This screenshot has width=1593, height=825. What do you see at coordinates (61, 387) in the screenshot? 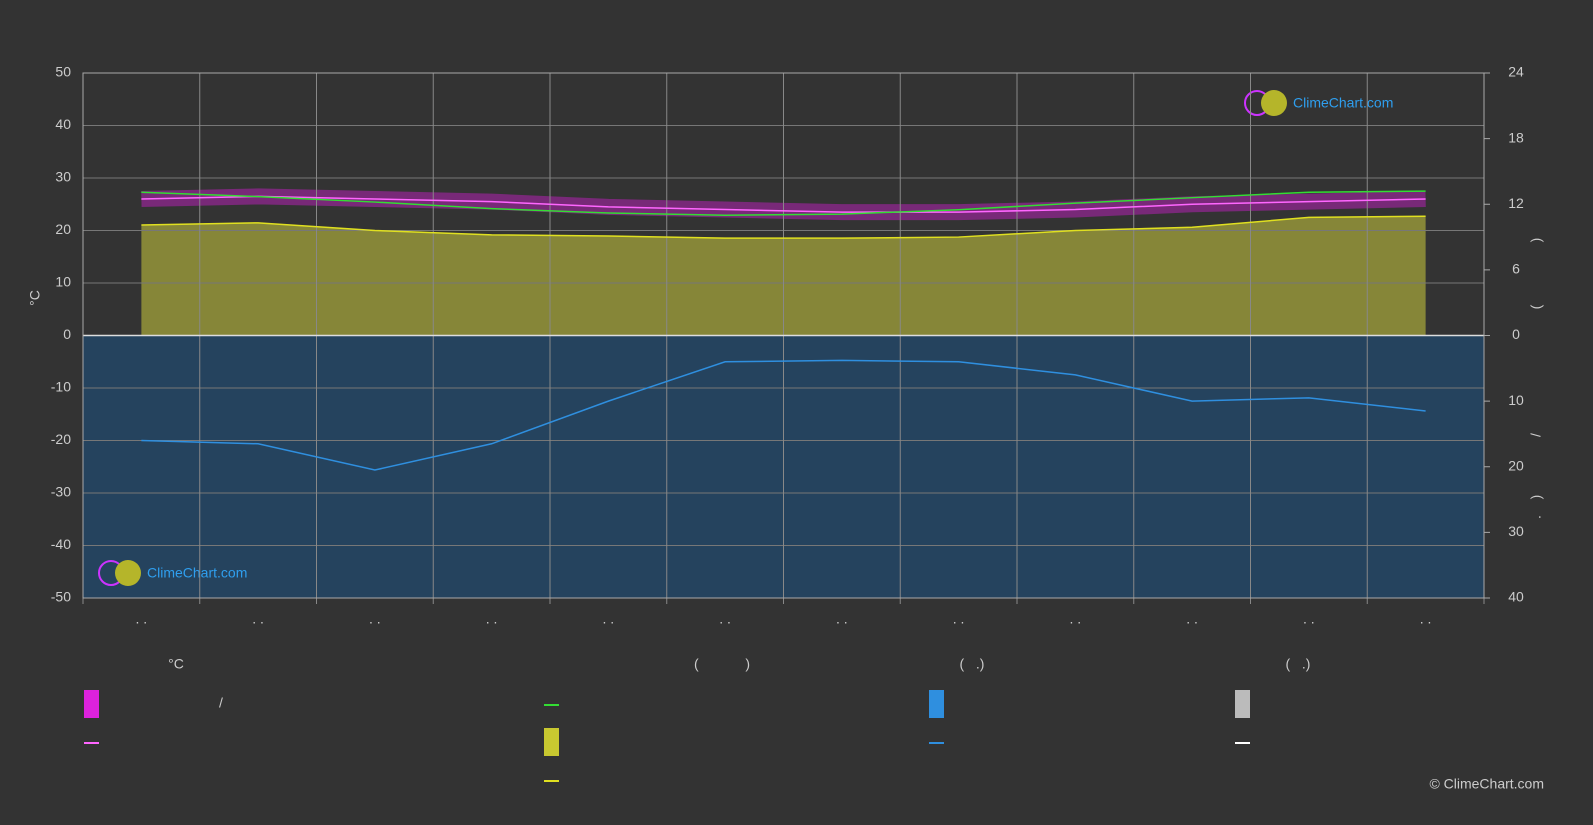
I see `y-tick-label: -10` at bounding box center [61, 387].